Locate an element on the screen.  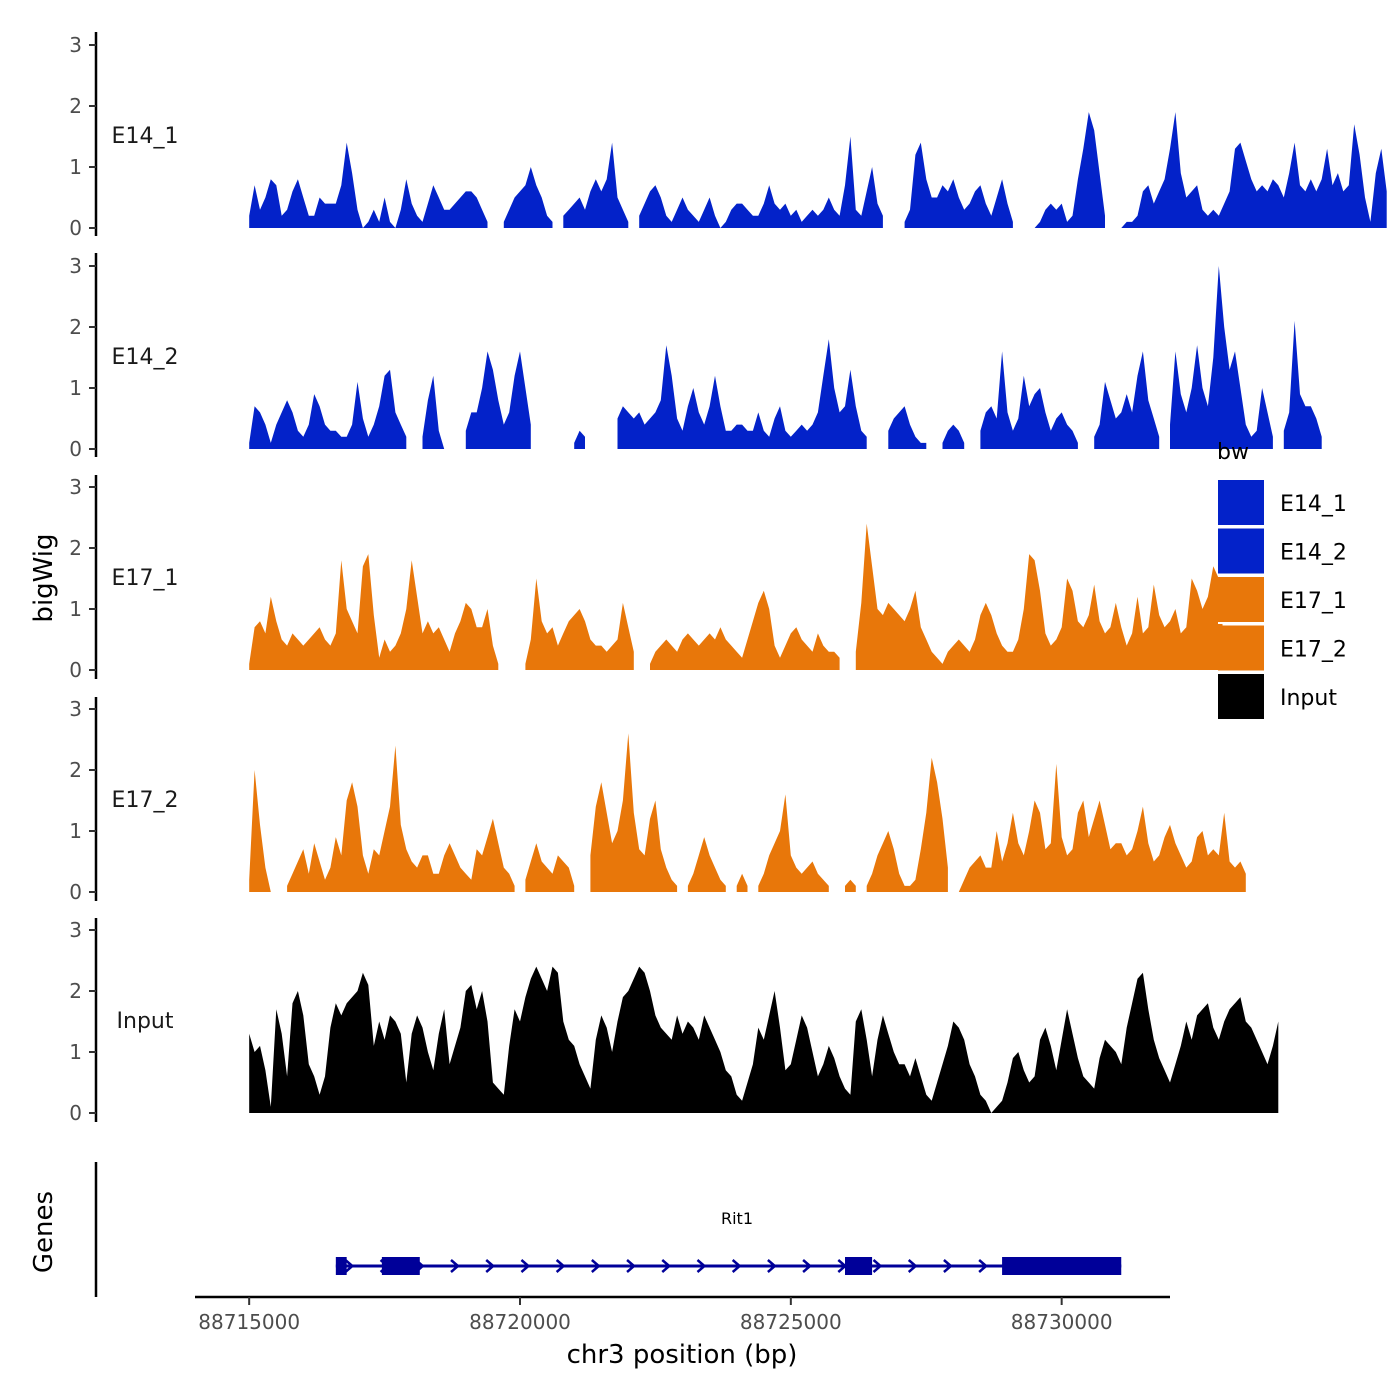
gene-track: Rit1 is located at coordinates (608, 1229).